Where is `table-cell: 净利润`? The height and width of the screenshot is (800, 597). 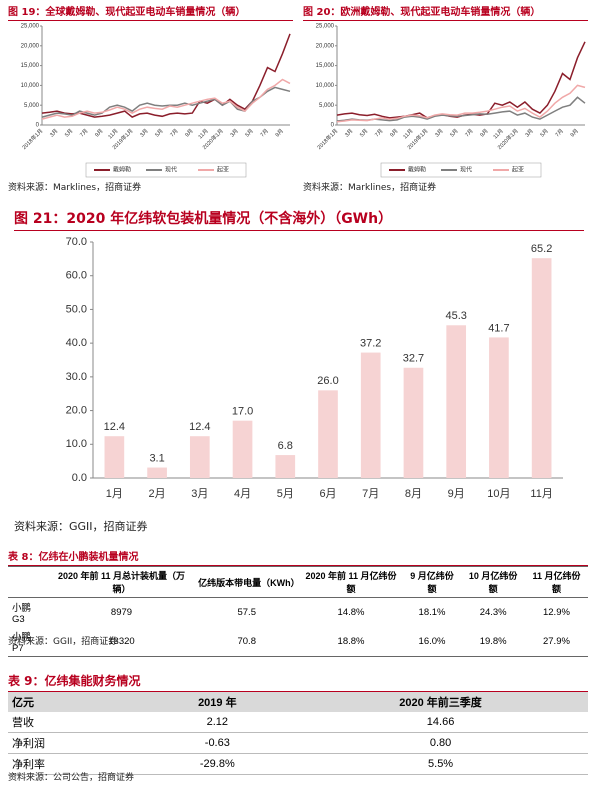
table-cell: 净利润 is located at coordinates (28, 744).